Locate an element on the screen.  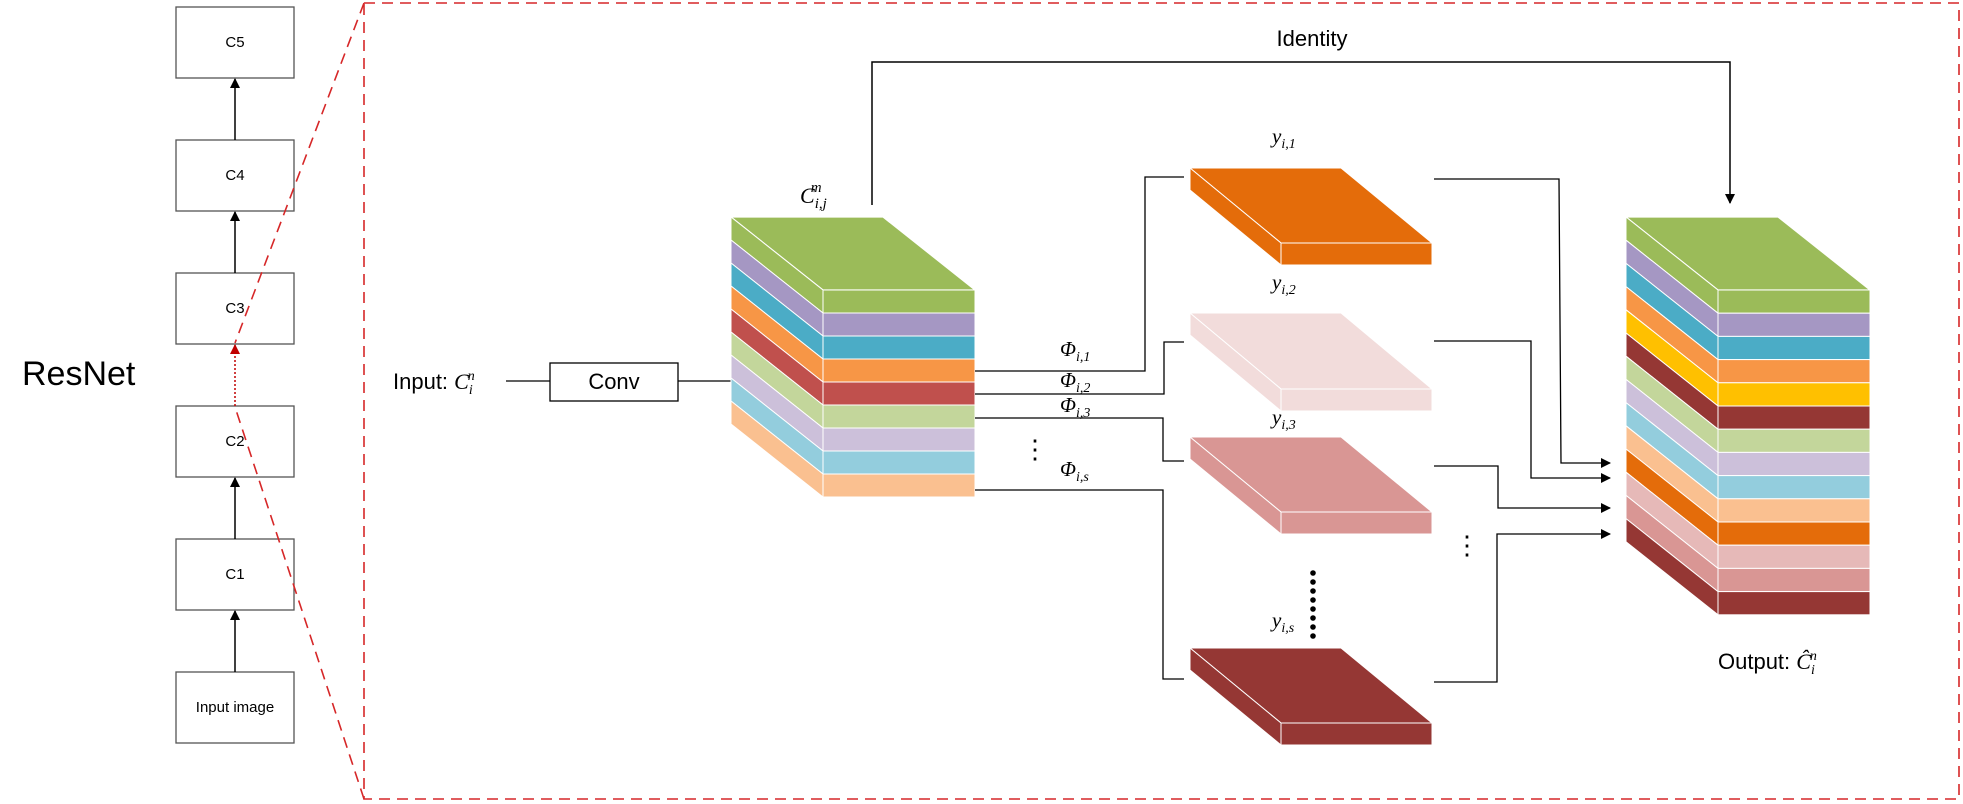
stage-box-input-image: Input image is located at coordinates (235, 707).